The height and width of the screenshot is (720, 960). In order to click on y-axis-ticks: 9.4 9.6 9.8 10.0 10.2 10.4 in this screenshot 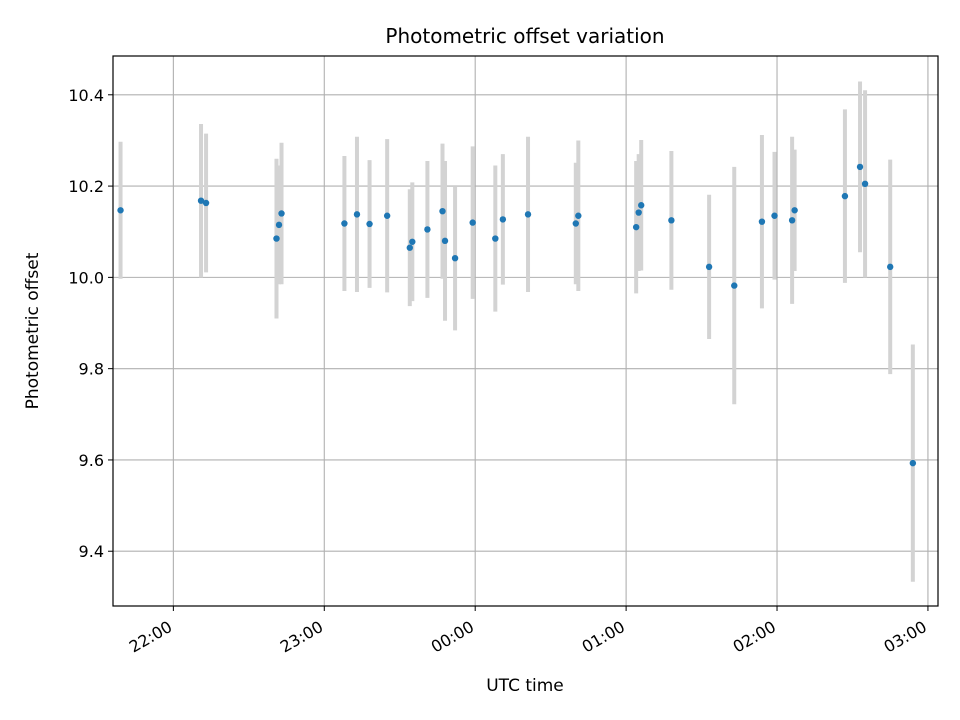, I will do `click(90, 323)`.